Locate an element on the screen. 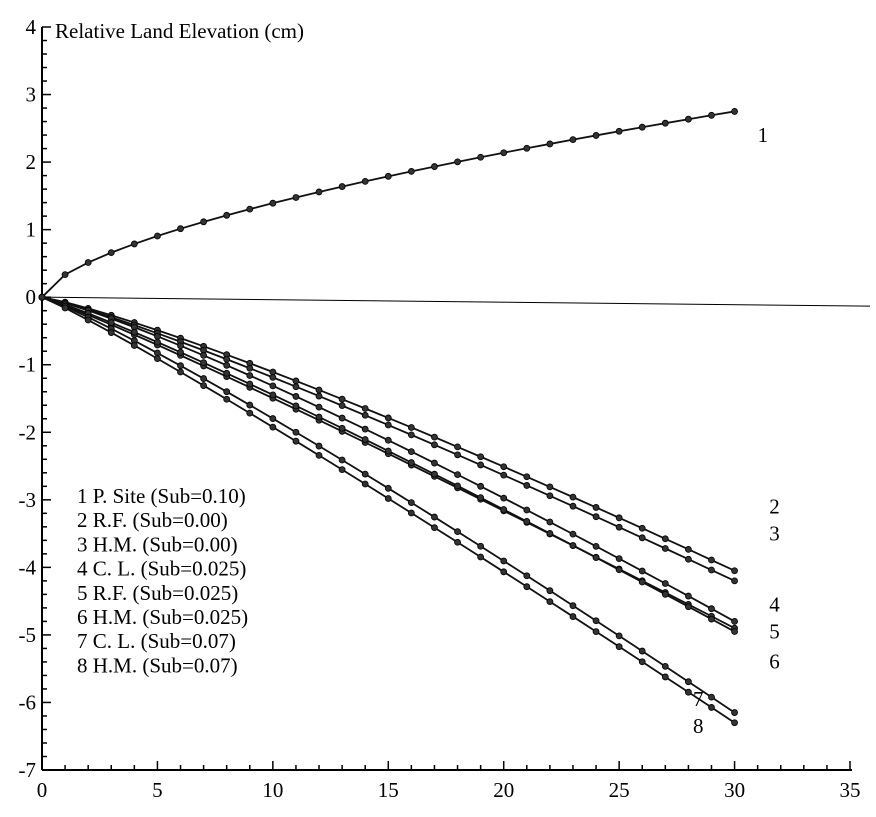 The image size is (876, 817). y-tick-label: -1 is located at coordinates (28, 365).